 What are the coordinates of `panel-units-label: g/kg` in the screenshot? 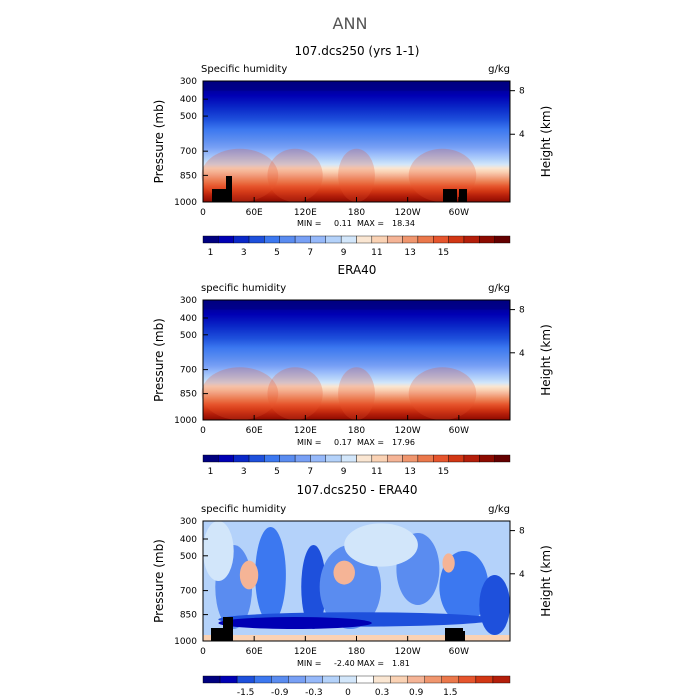 It's located at (499, 509).